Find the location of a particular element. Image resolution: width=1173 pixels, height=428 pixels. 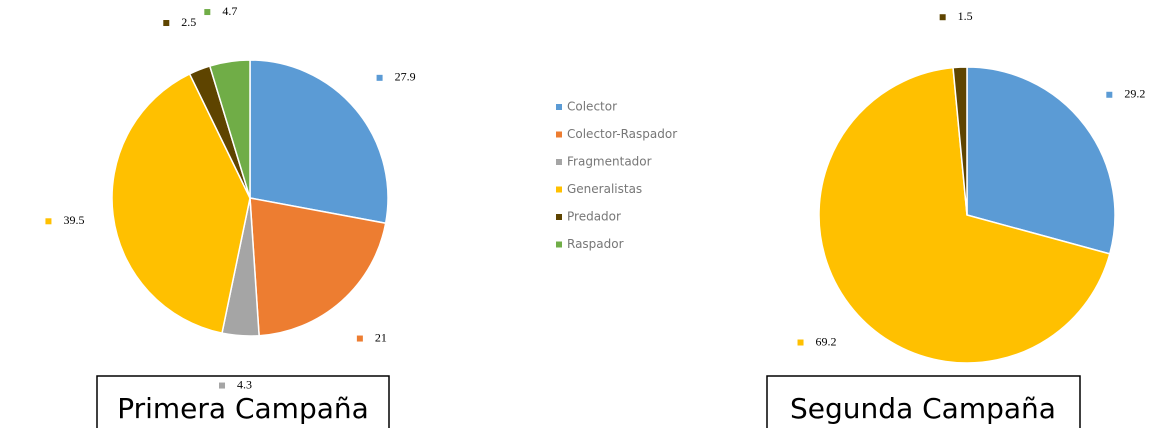

legend-label: Generalistas is located at coordinates (604, 189).